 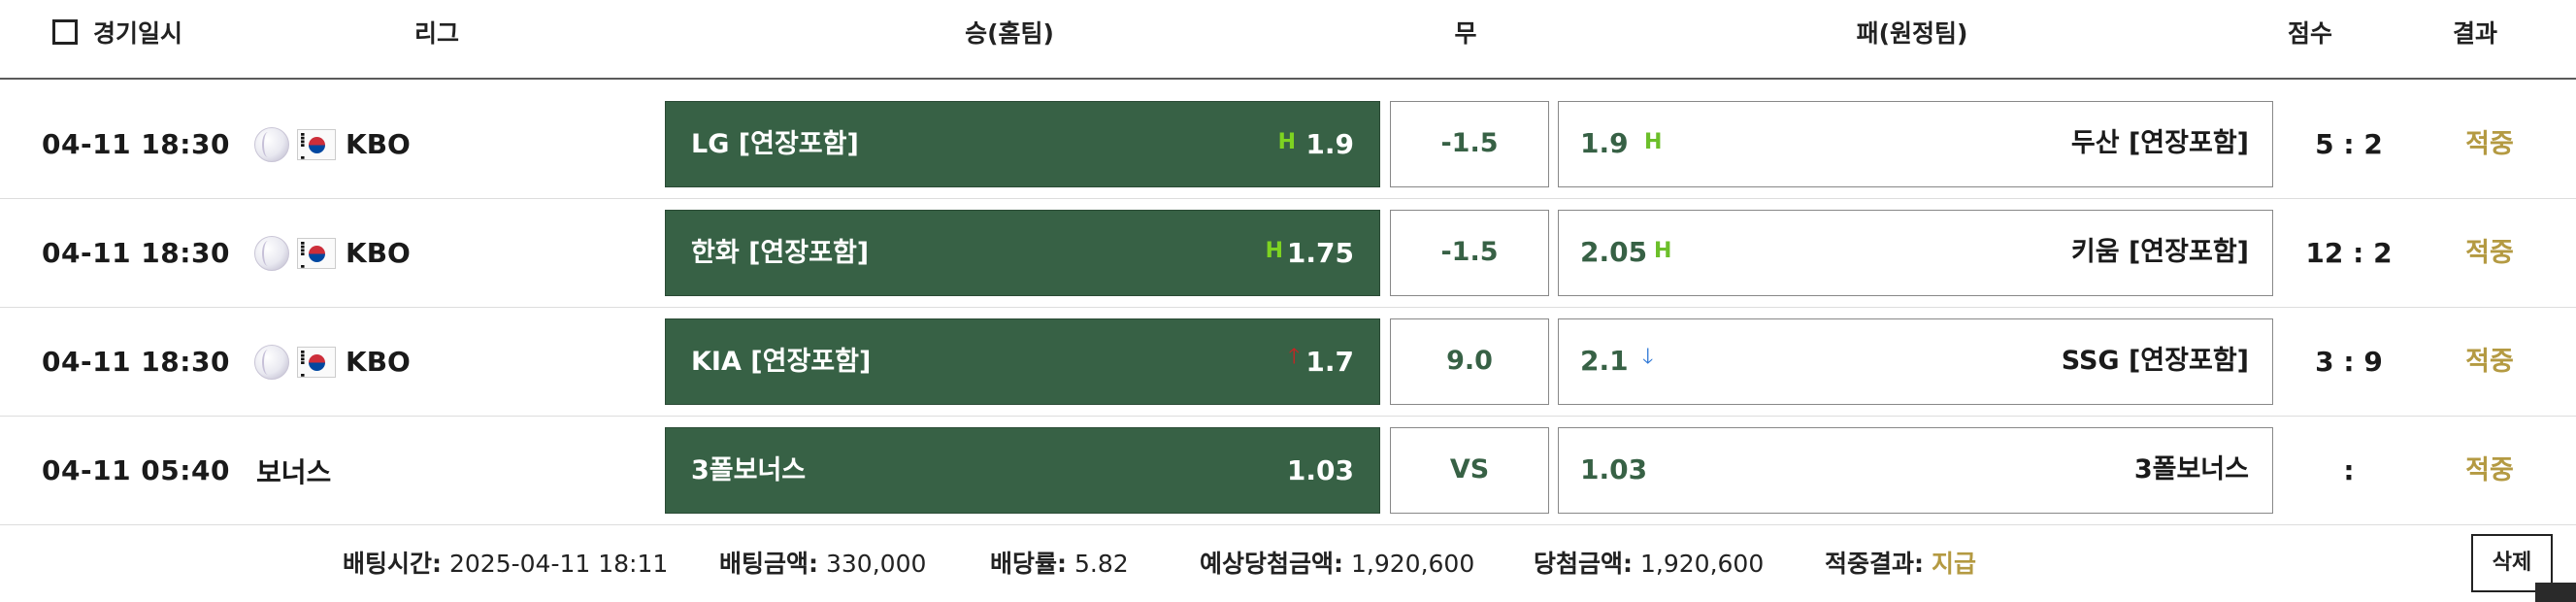 What do you see at coordinates (2159, 252) in the screenshot?
I see `away-team-name: 키움 [연장포함]` at bounding box center [2159, 252].